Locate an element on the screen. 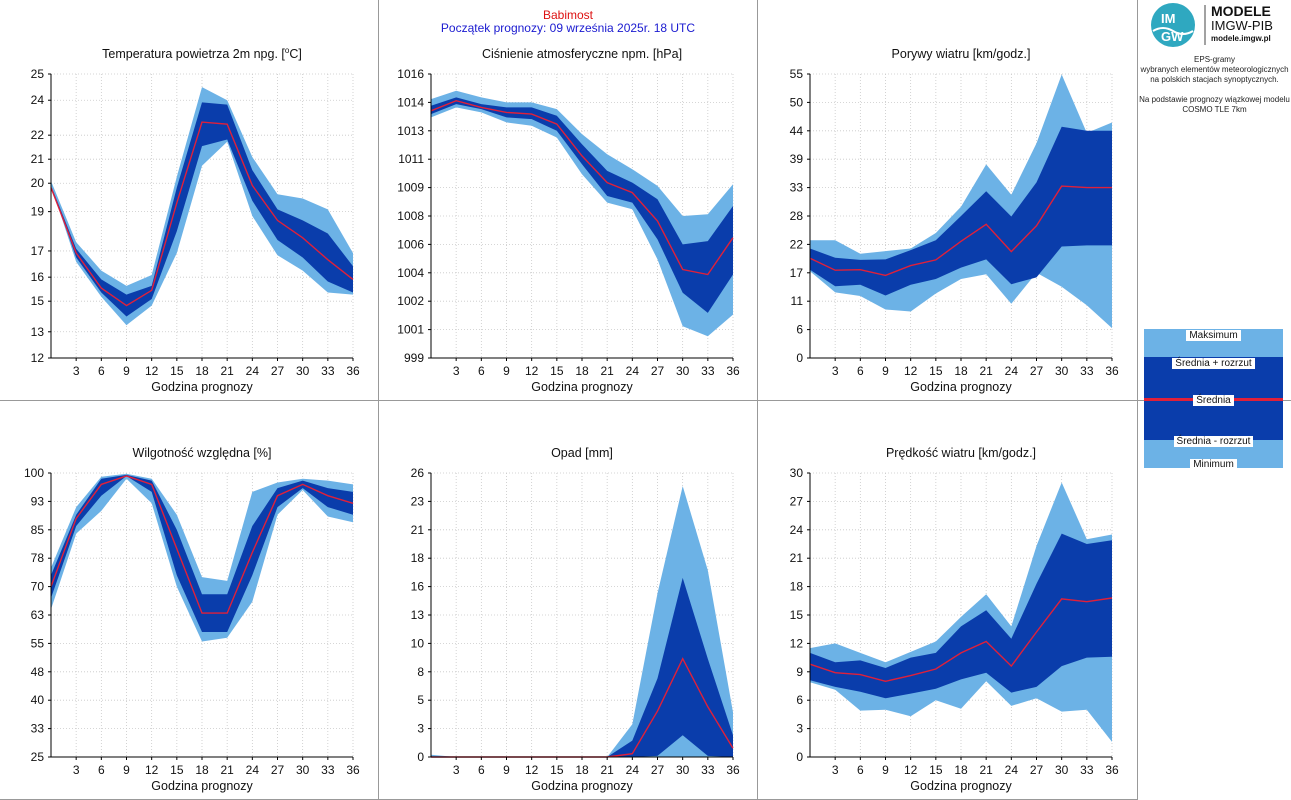 The width and height of the screenshot is (1291, 800). y-tick-label: 1013 is located at coordinates (410, 131).